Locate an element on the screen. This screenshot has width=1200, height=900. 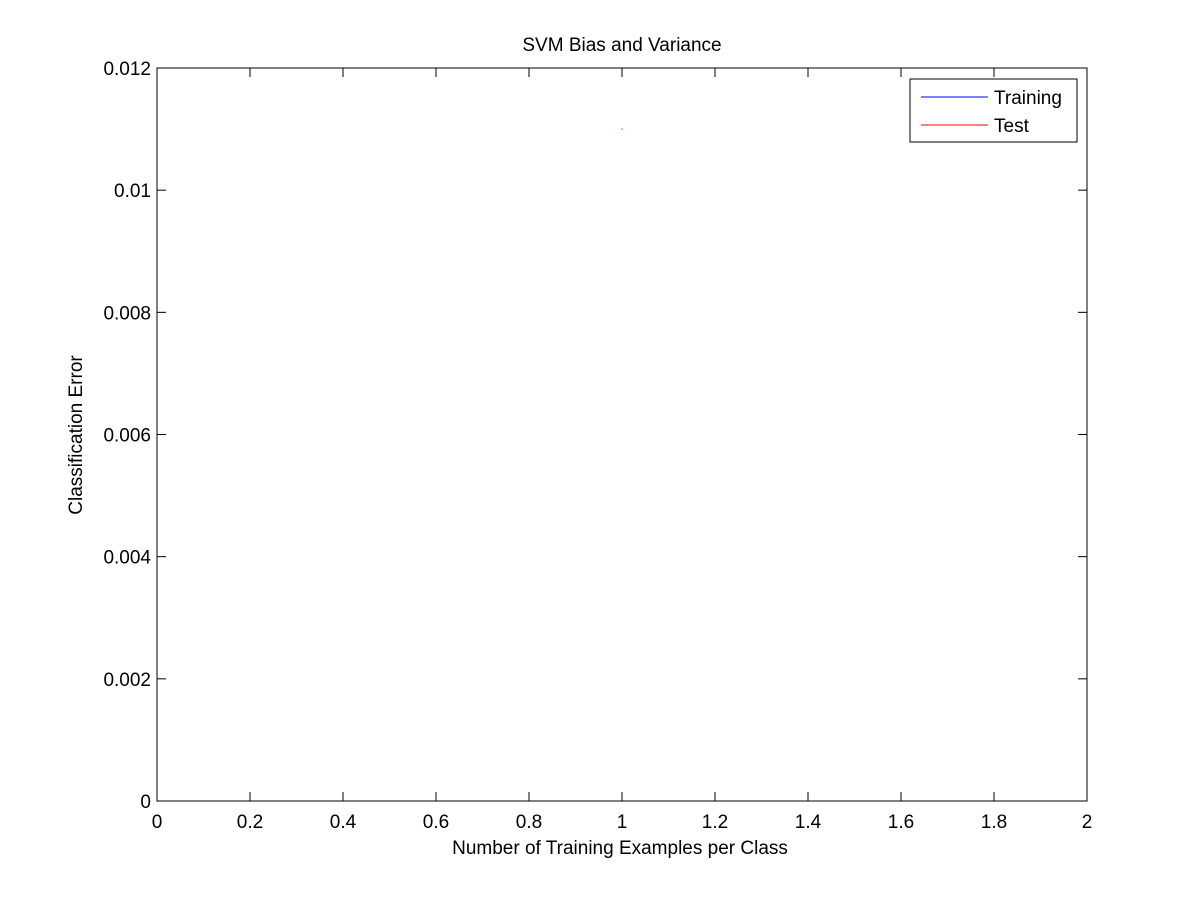
chart-title: SVM Bias and Variance is located at coordinates (621, 45).